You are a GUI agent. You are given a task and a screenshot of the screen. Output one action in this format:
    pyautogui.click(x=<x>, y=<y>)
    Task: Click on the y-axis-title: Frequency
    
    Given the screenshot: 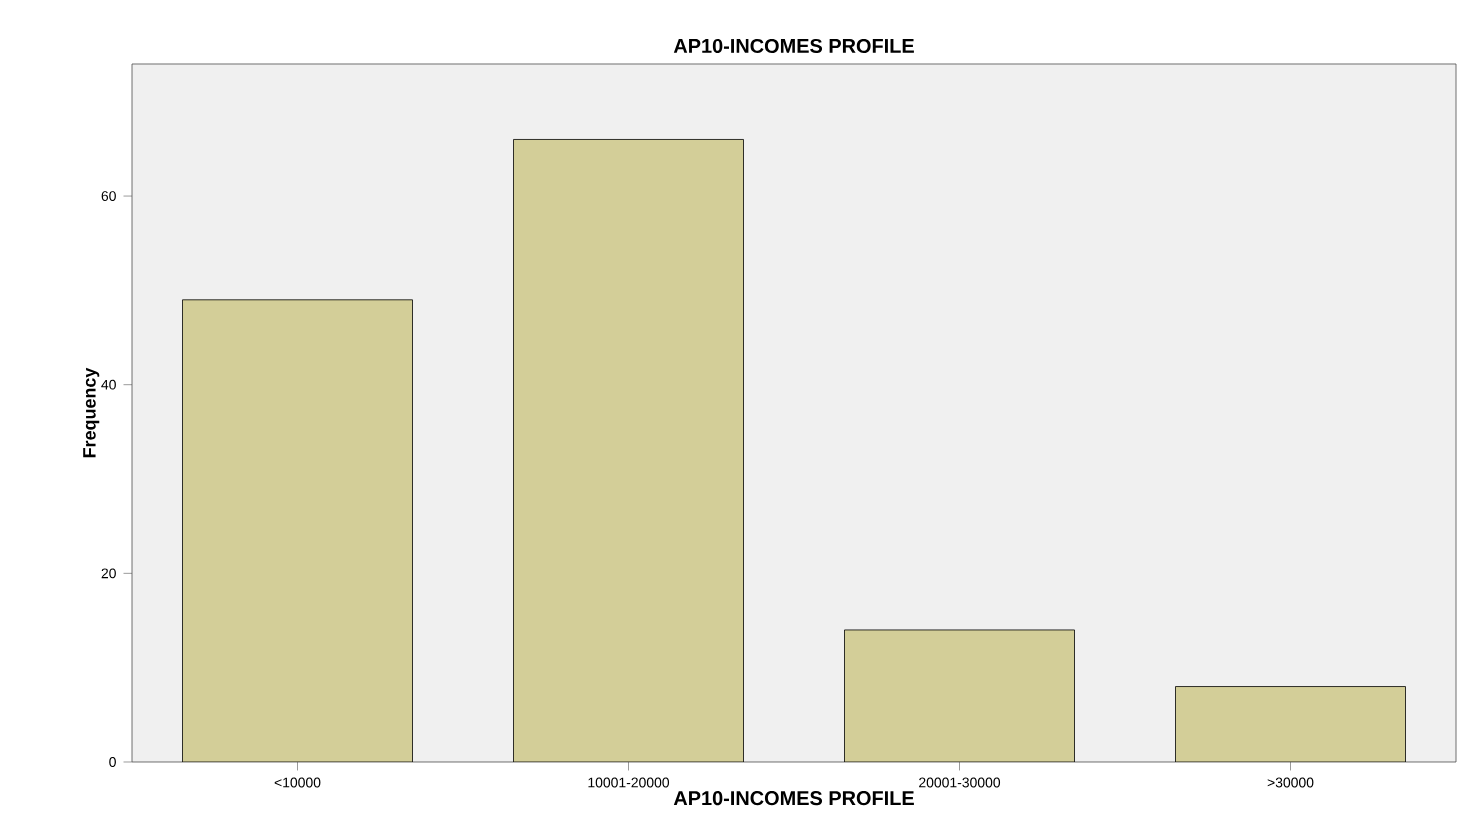 What is the action you would take?
    pyautogui.click(x=91, y=412)
    